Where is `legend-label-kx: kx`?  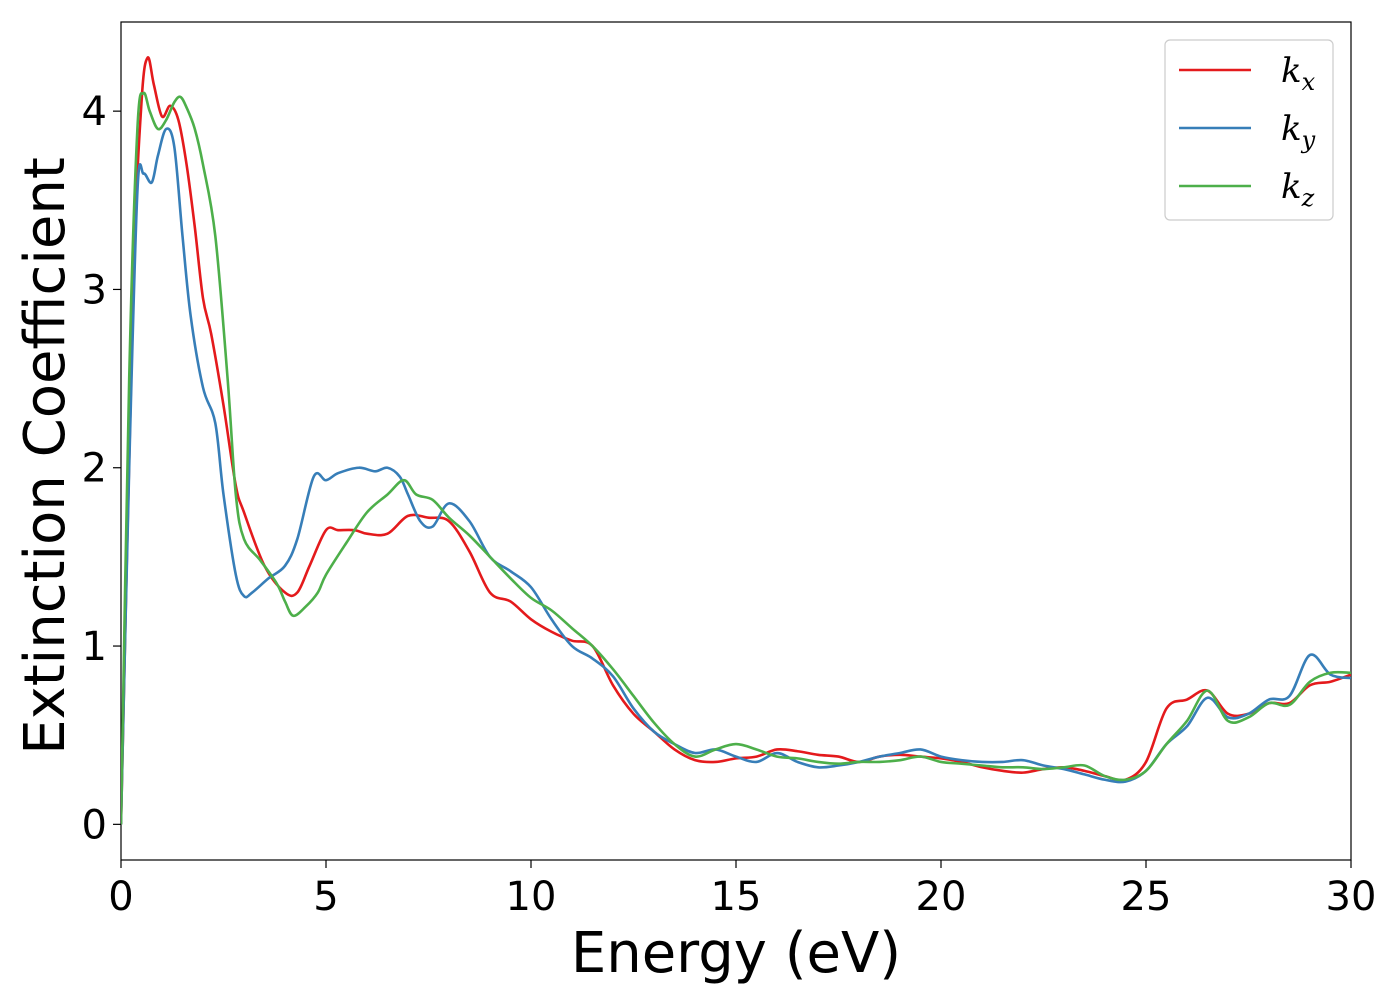
legend-label-kx: kx is located at coordinates (1298, 73).